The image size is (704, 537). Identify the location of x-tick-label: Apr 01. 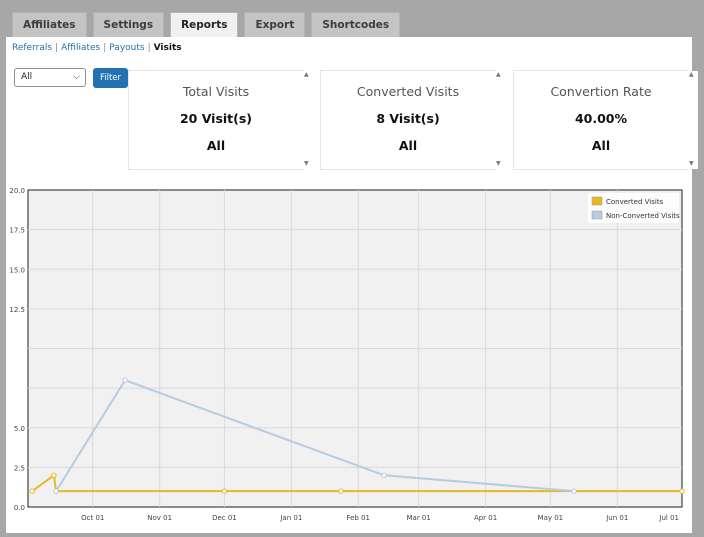
(485, 518).